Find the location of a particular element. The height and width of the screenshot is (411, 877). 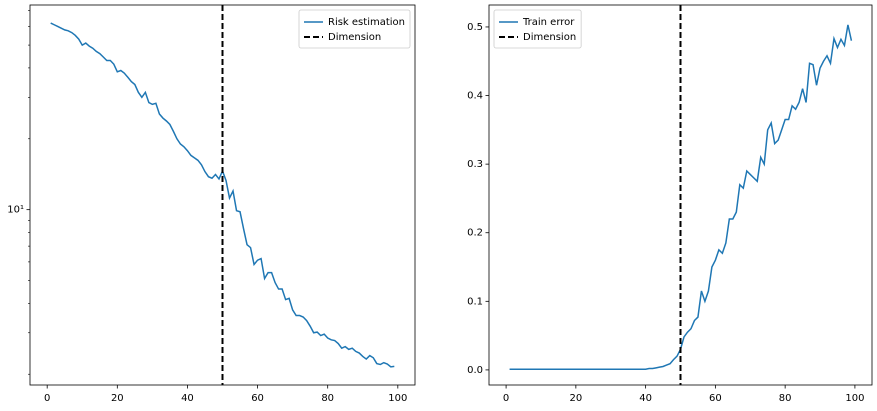

legend-label: Risk estimation is located at coordinates (366, 22).